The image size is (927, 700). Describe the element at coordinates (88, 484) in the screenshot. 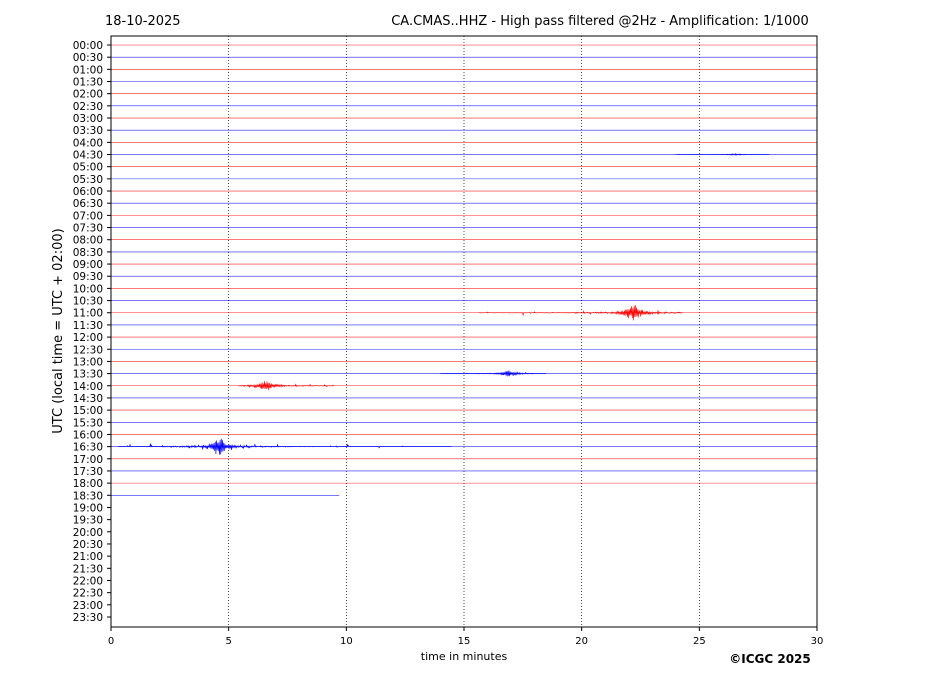

I see `y-tick-label: 18:00` at that location.